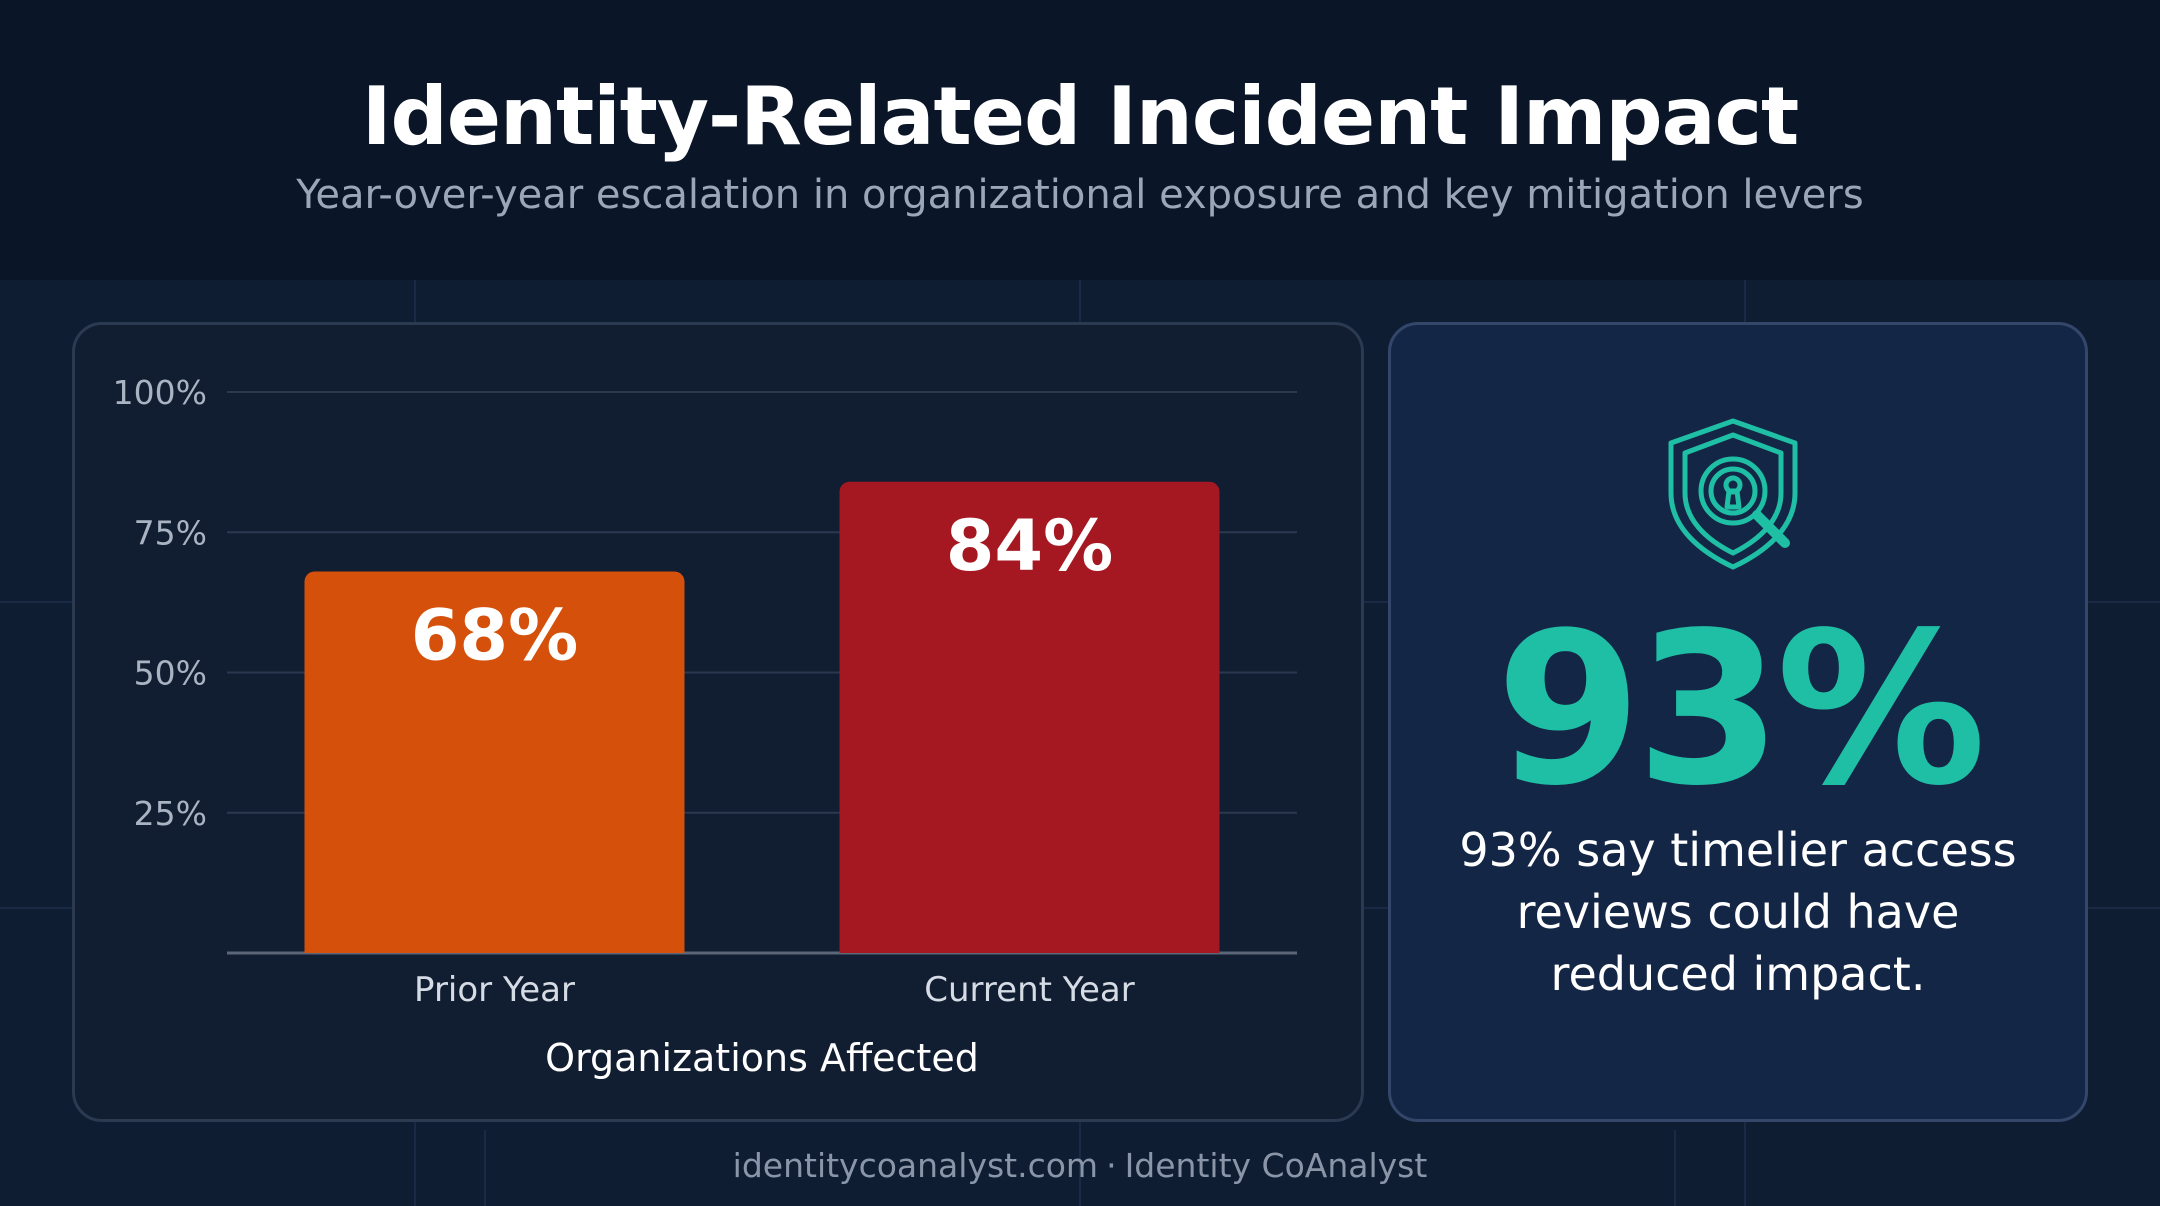 This screenshot has height=1206, width=2160. I want to click on page-title: Identity-Related Incident Impact, so click(1080, 116).